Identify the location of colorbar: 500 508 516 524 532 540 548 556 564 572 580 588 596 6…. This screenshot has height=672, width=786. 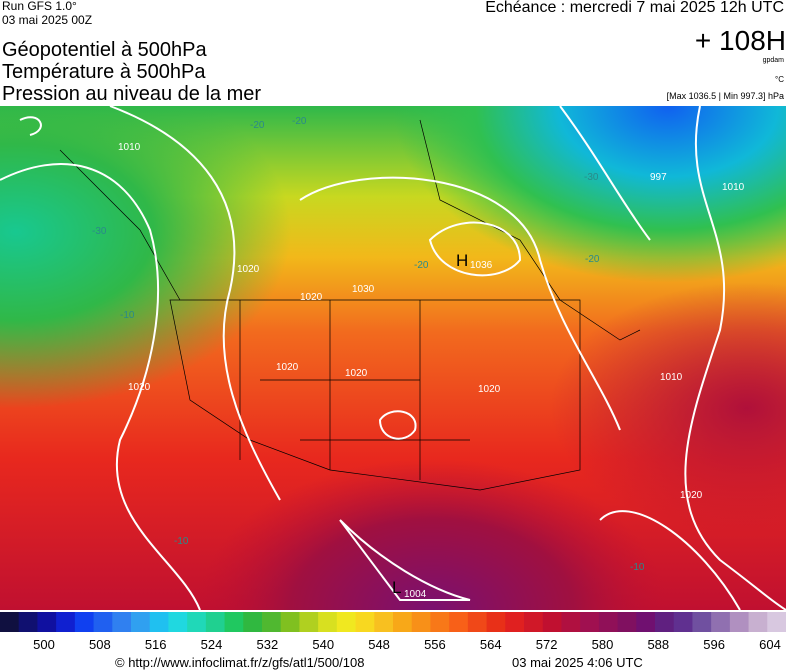
(393, 632).